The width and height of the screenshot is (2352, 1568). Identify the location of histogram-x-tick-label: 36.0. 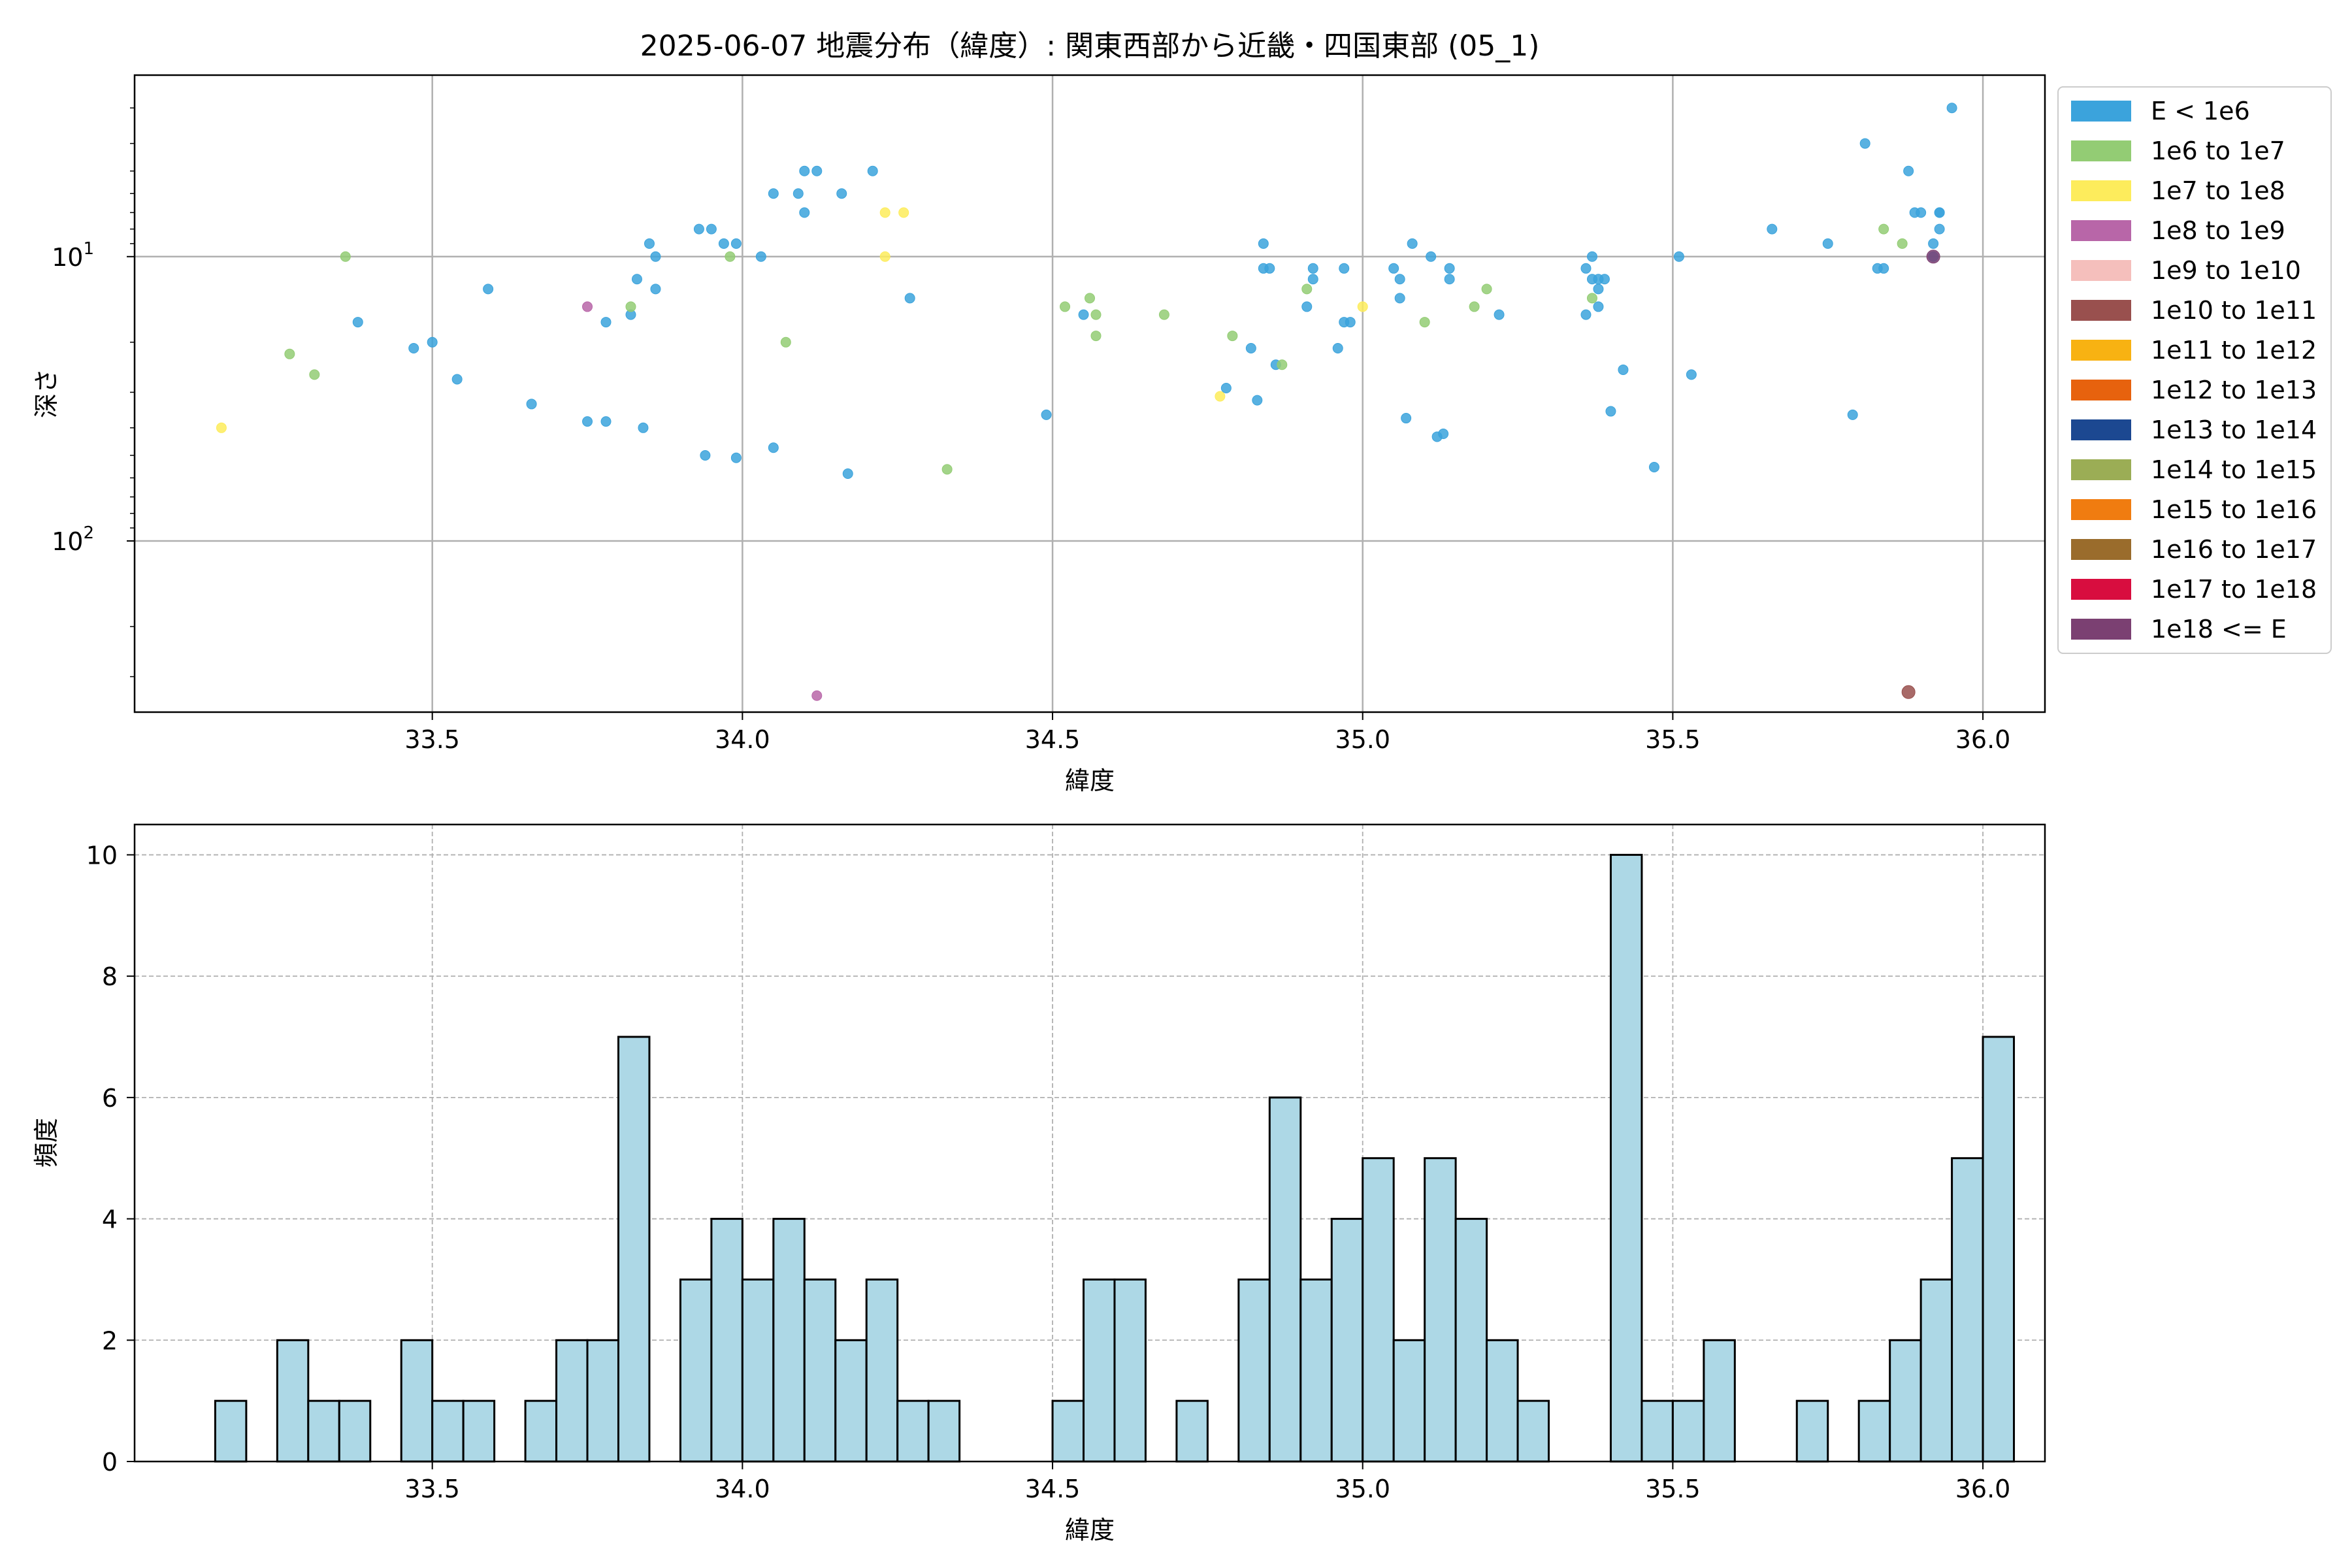
(1983, 1489).